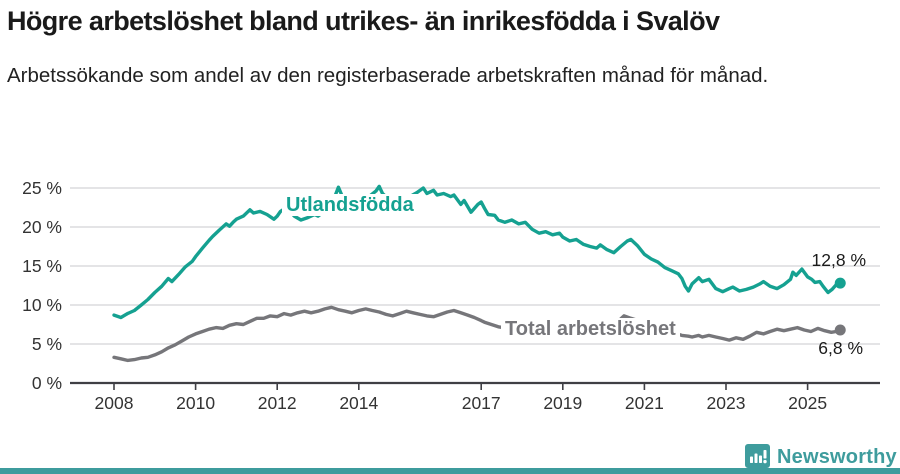  Describe the element at coordinates (840, 348) in the screenshot. I see `end-value-total-arbetsloshet: 6,8 %` at that location.